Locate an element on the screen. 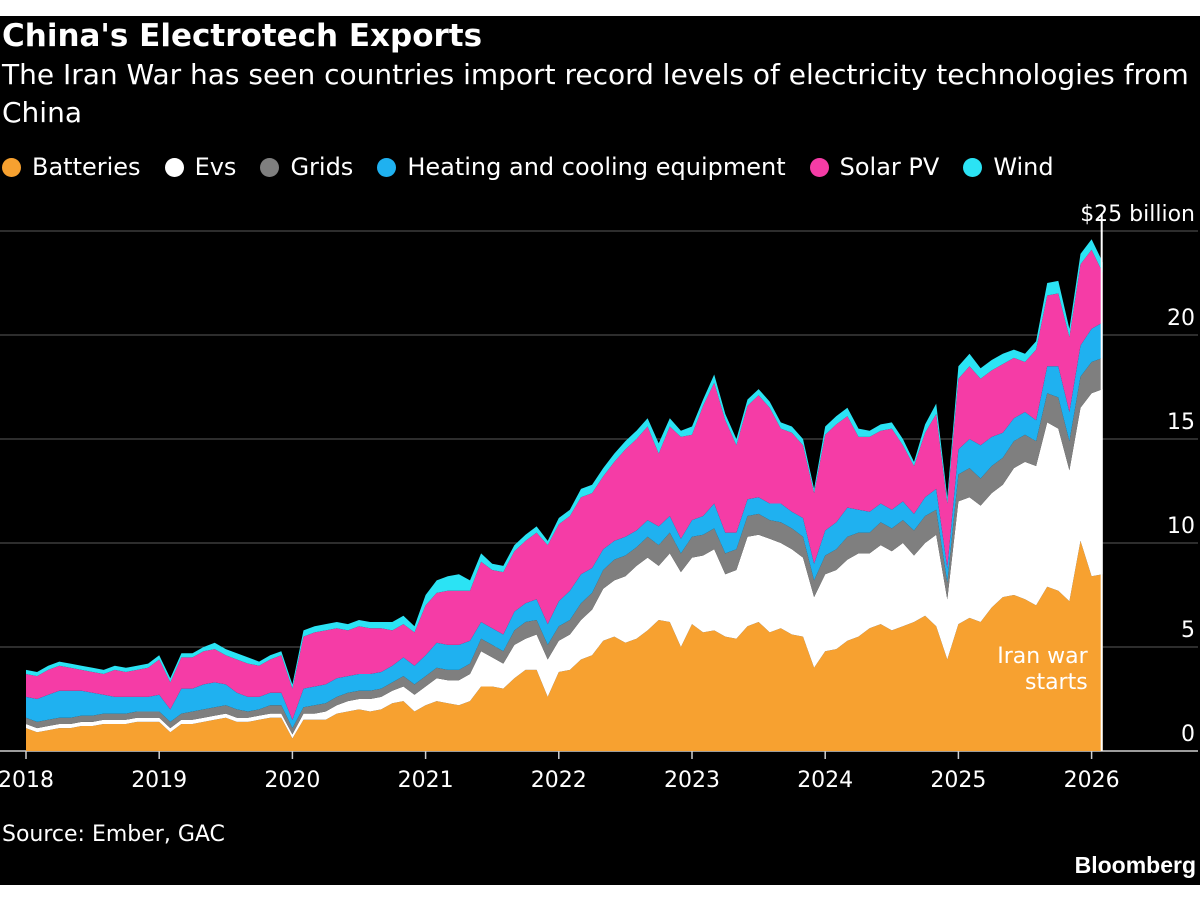 Image resolution: width=1200 pixels, height=900 pixels. chart-title: China's Electrotech Exports is located at coordinates (242, 36).